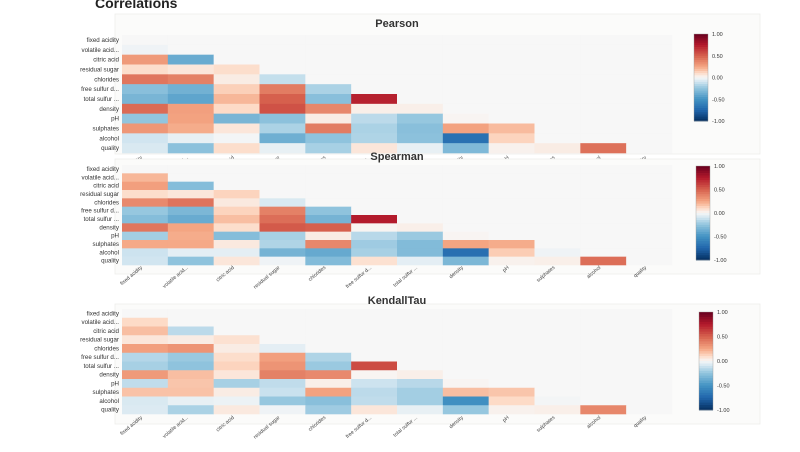  I want to click on y-tick-label: fixed acidity, so click(103, 169).